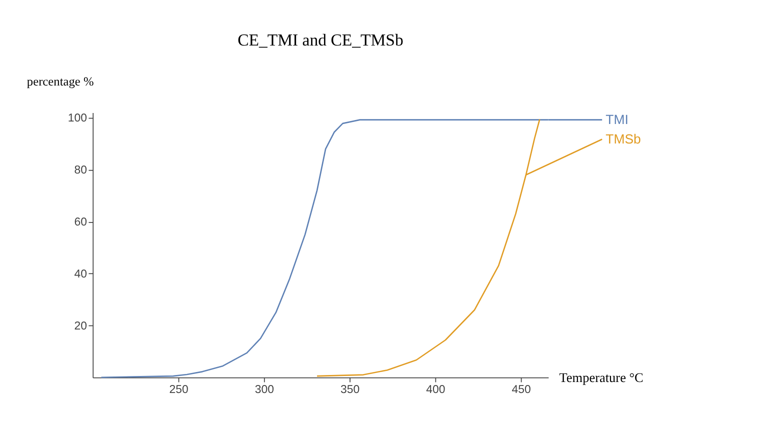 This screenshot has width=776, height=427. Describe the element at coordinates (436, 390) in the screenshot. I see `x-tick-label: 400` at that location.